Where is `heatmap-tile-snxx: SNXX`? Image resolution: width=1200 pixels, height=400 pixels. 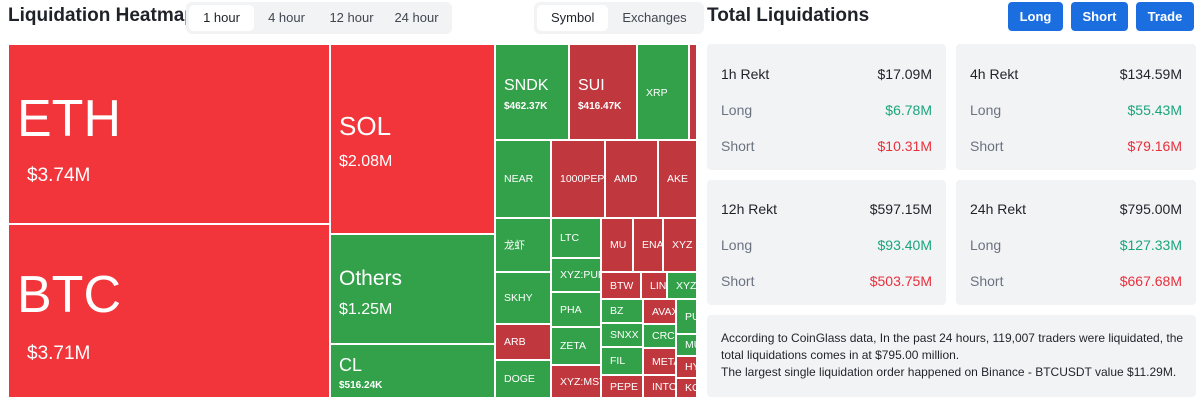 heatmap-tile-snxx: SNXX is located at coordinates (622, 335).